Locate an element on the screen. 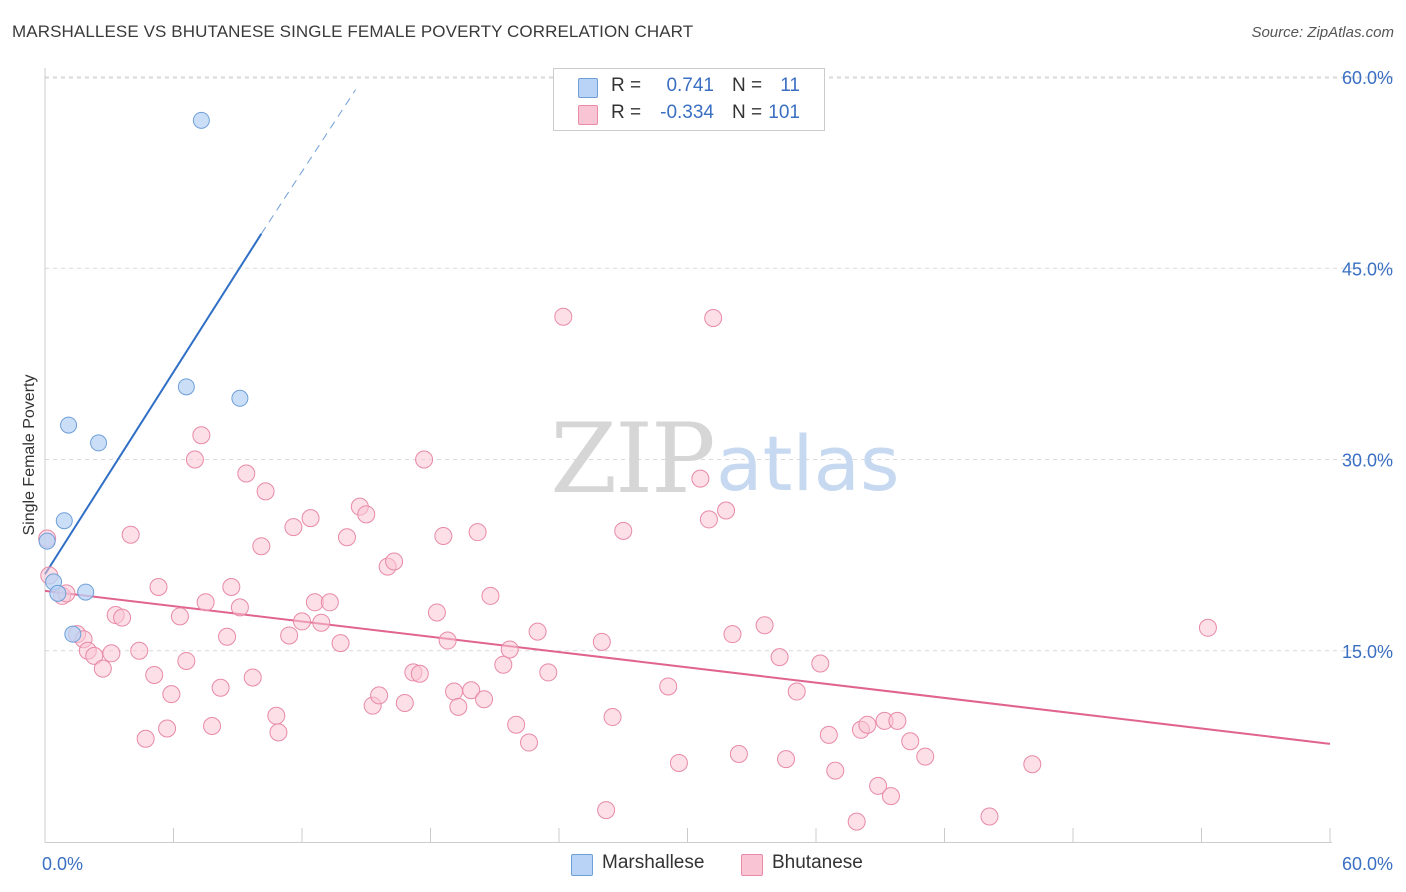 This screenshot has height=892, width=1406. legend-label: Bhutanese is located at coordinates (817, 862).